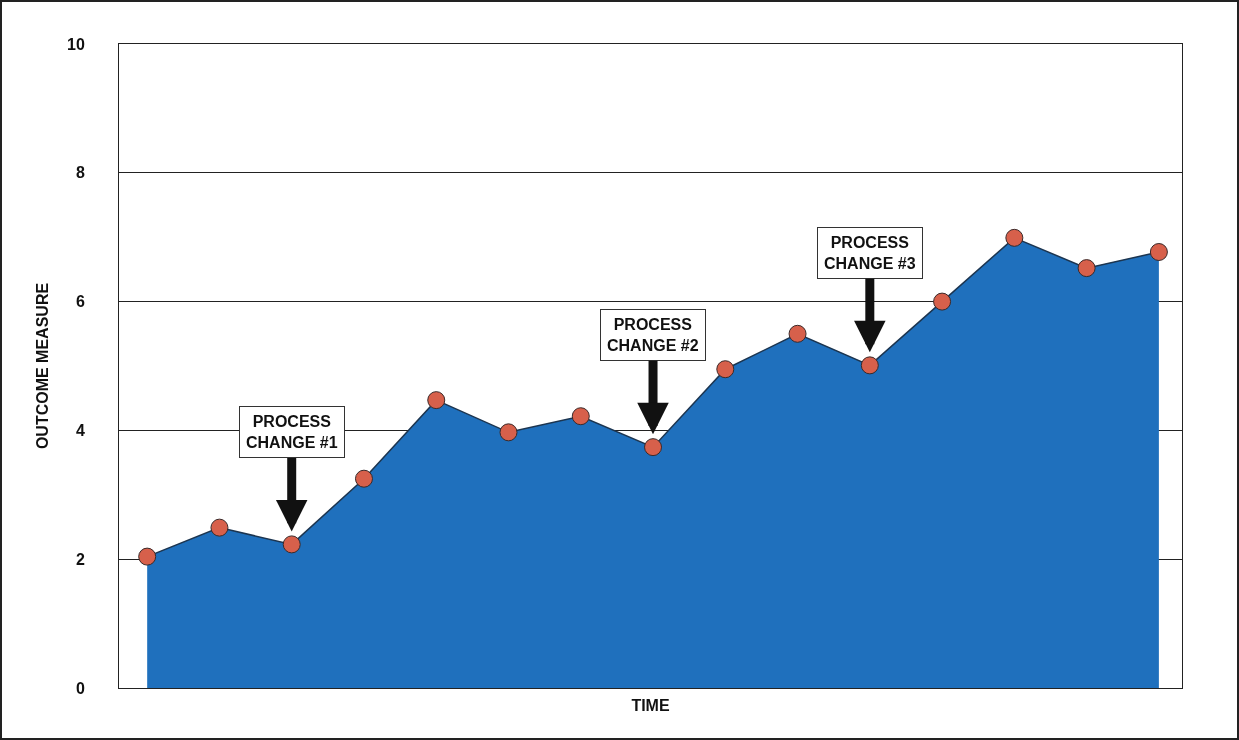  I want to click on annotation: PROCESS CHANGE #2, so click(653, 335).